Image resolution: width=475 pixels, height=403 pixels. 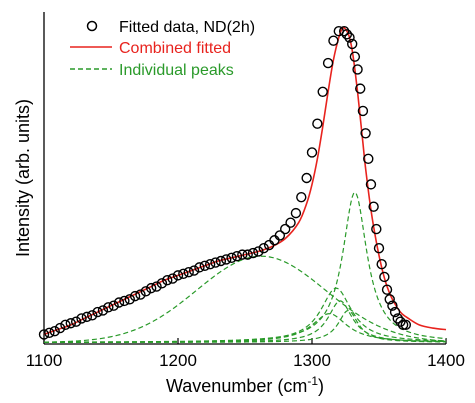 I want to click on x-axis: 1100 1200 1300 1400, so click(x=245, y=354).